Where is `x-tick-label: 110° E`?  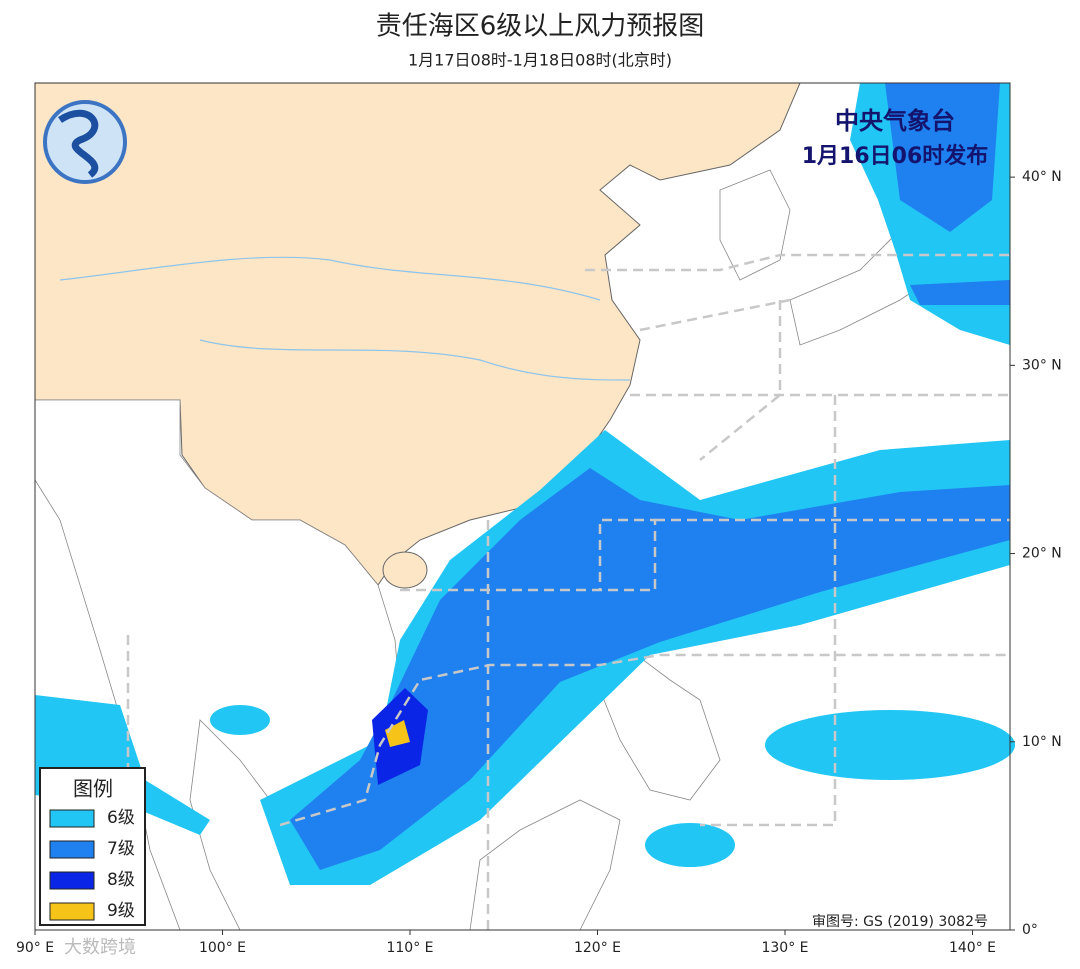
x-tick-label: 110° E is located at coordinates (409, 948).